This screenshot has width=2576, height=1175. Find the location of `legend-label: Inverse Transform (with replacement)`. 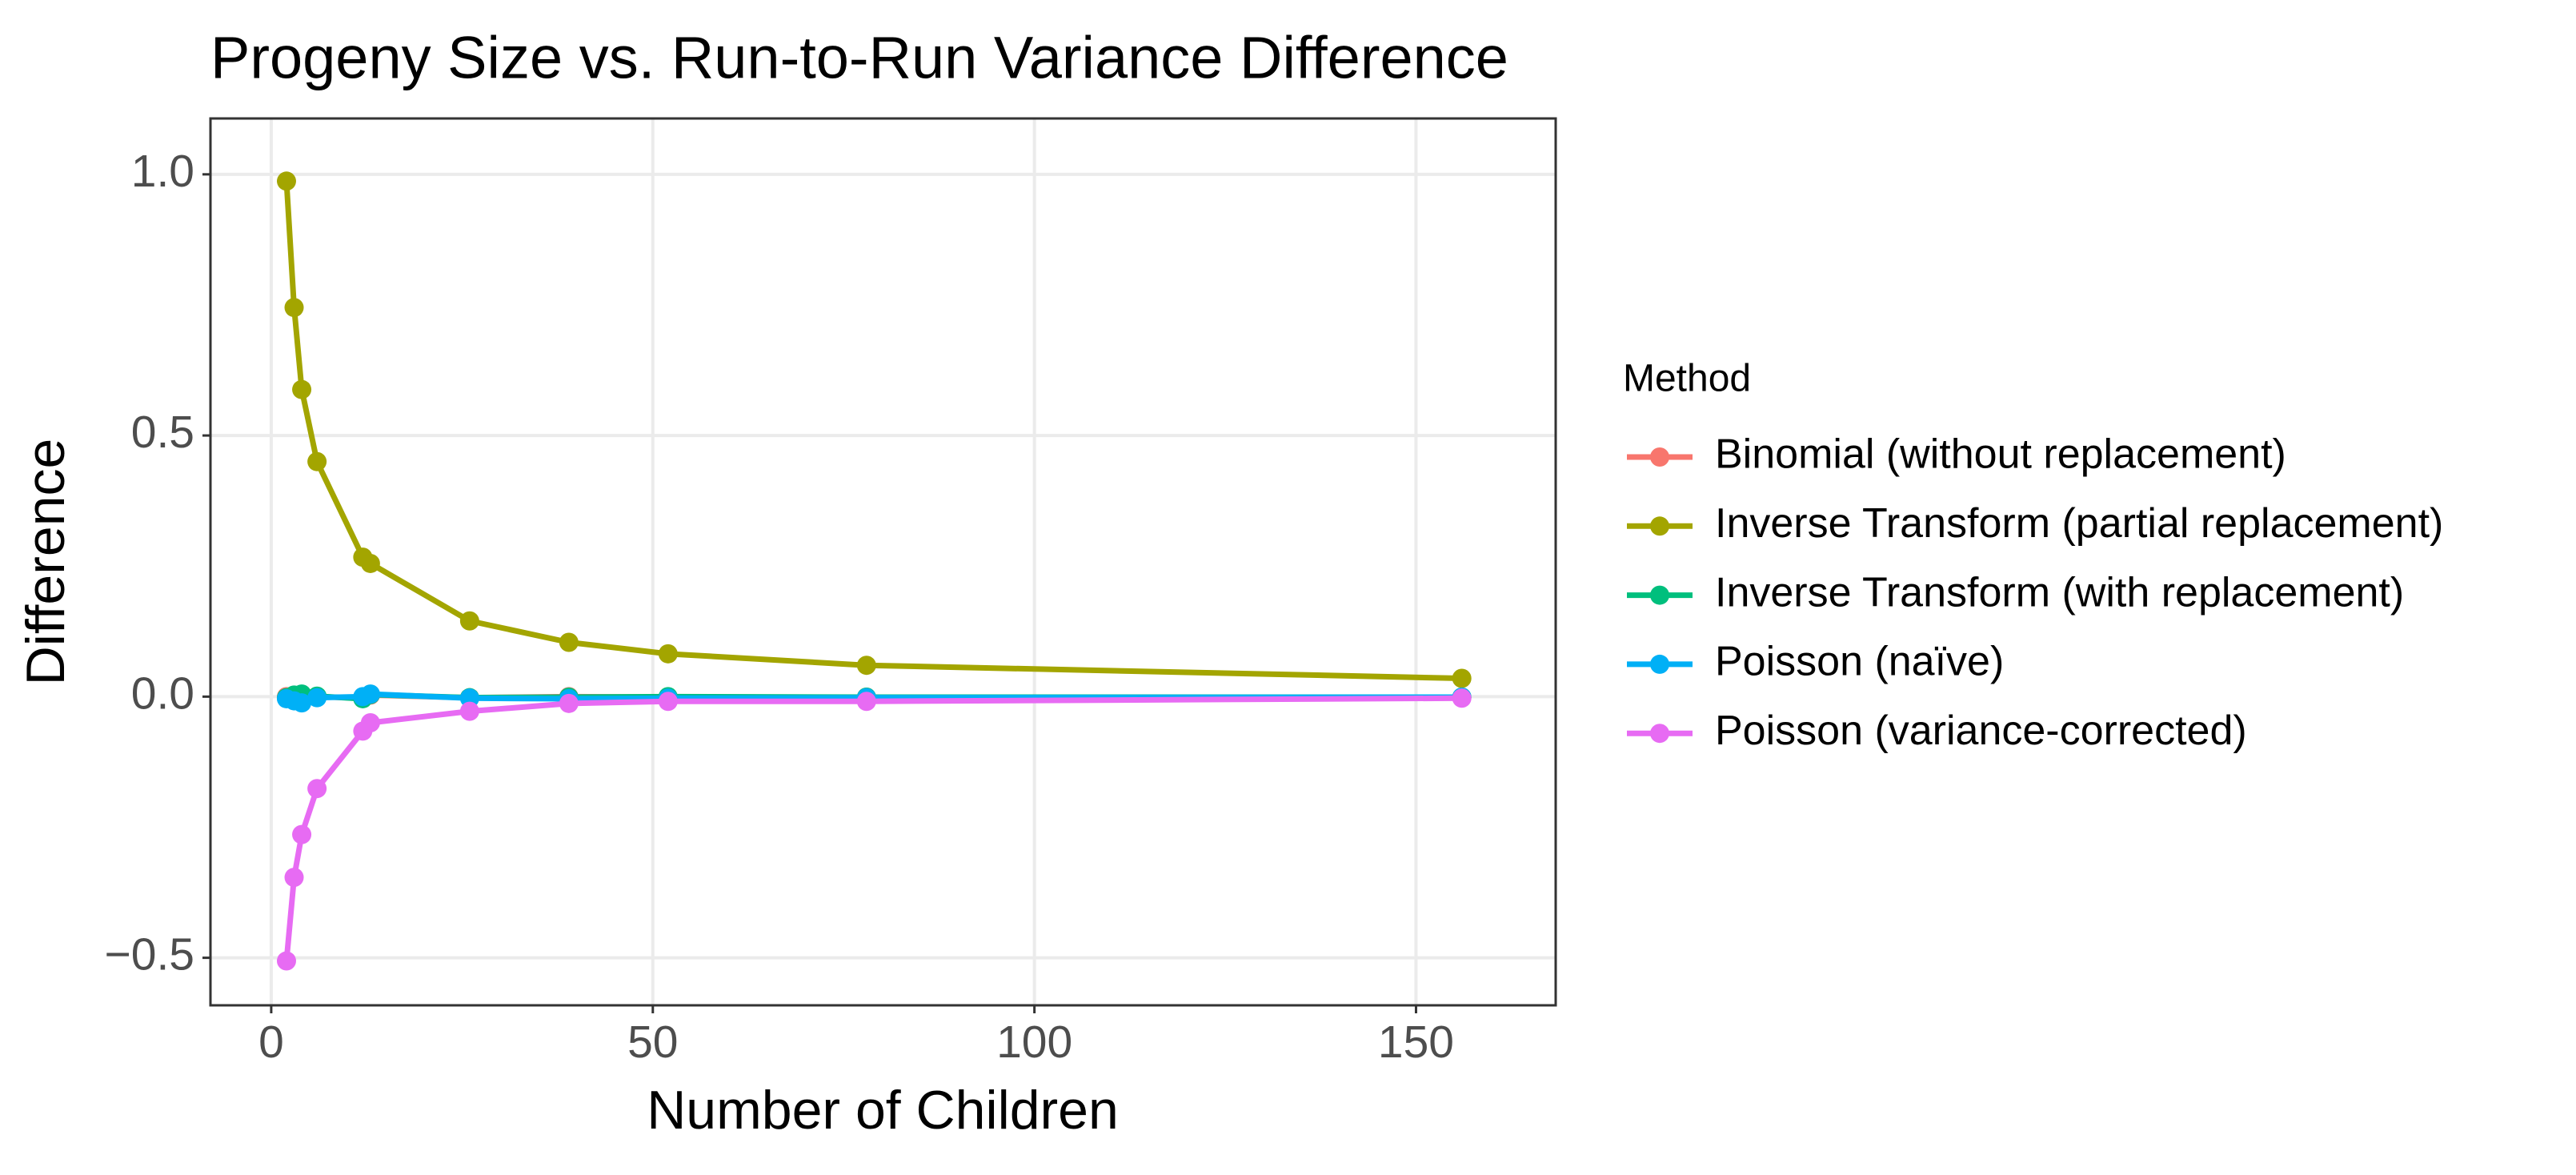

legend-label: Inverse Transform (with replacement) is located at coordinates (2059, 592).